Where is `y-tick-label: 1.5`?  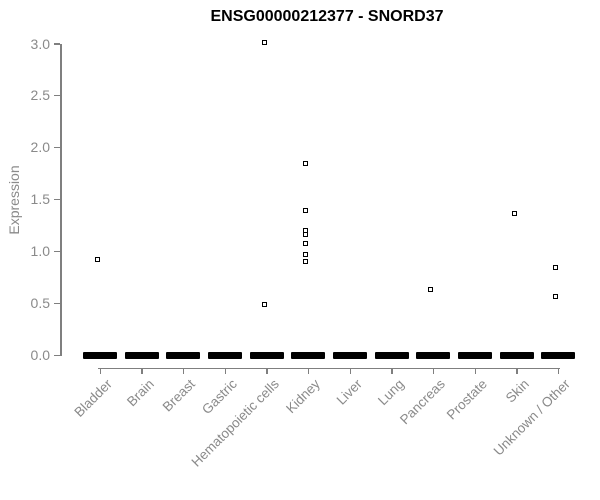 y-tick-label: 1.5 is located at coordinates (40, 199).